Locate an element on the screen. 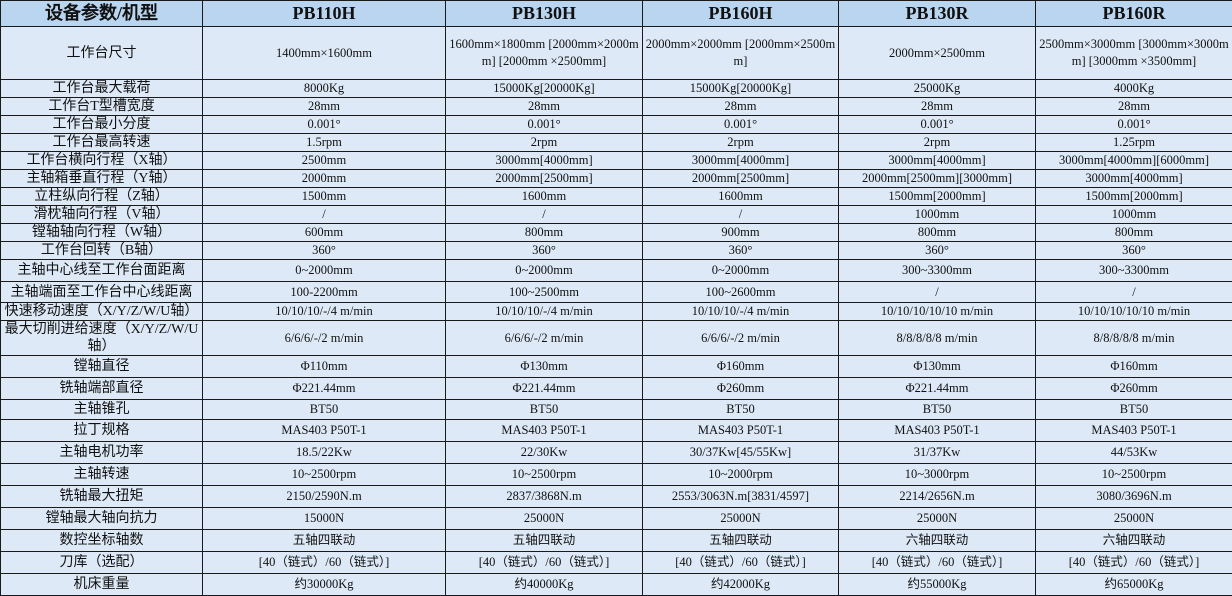 The image size is (1232, 596). row-label: 主轴箱垂直行程（Y轴） is located at coordinates (102, 179).